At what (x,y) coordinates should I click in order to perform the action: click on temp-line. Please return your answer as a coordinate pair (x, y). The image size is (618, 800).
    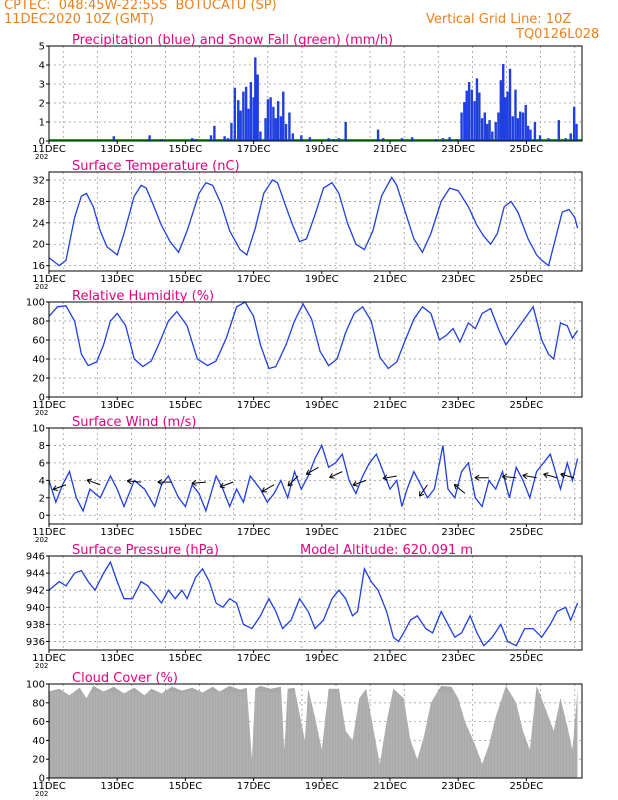
    Looking at the image, I should click on (313, 221).